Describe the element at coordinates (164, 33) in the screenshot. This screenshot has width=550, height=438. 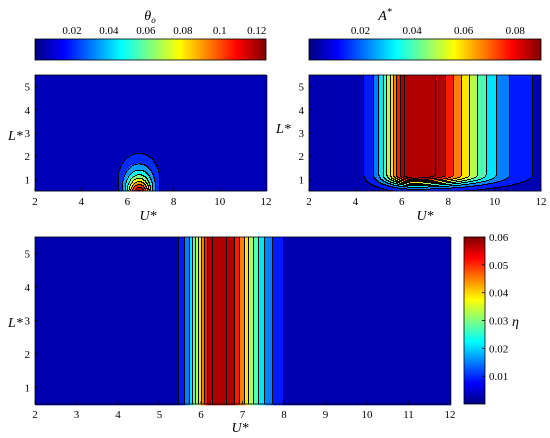
I see `colorbar-ticks-theta: 0.02 0.04 0.06 0.08 0.1 0.12` at that location.